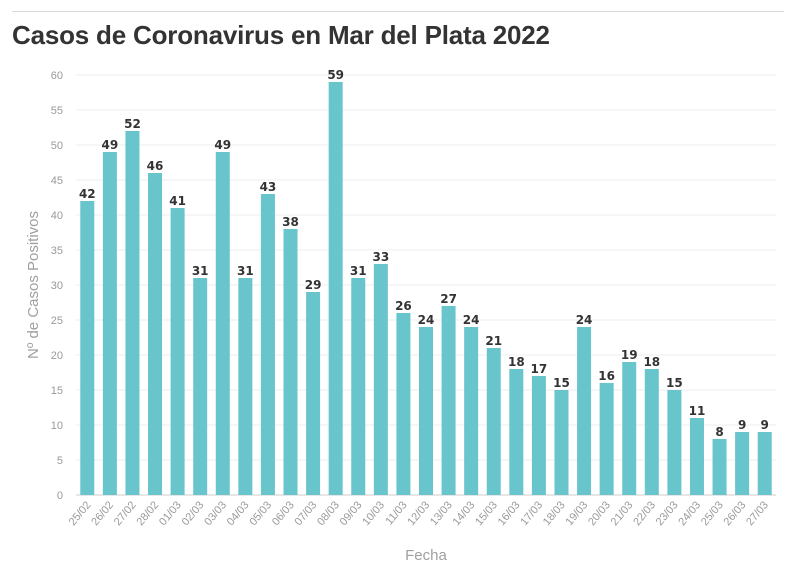 This screenshot has height=575, width=796. What do you see at coordinates (87, 194) in the screenshot?
I see `data-label: 42` at bounding box center [87, 194].